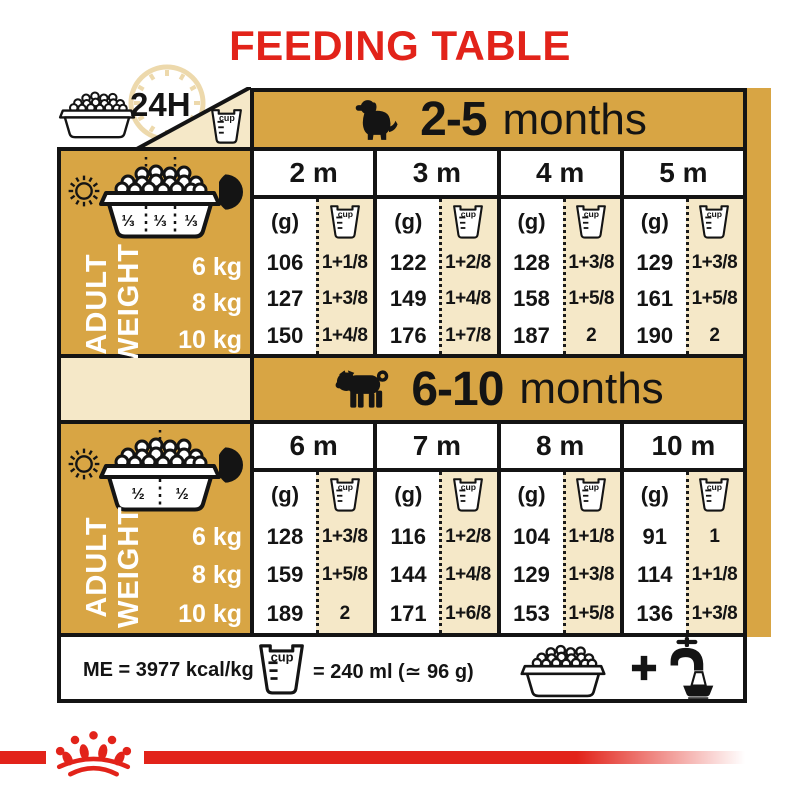  Describe the element at coordinates (468, 613) in the screenshot. I see `cups-value: 1+6/8` at that location.